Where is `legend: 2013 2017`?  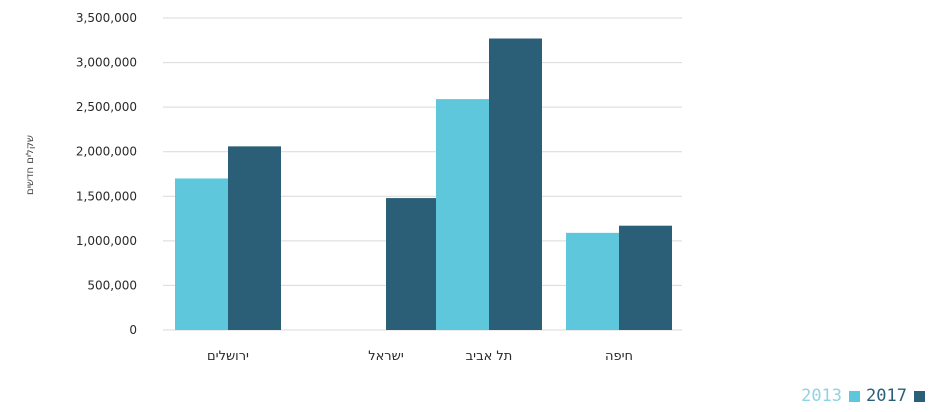
legend: 2013 2017 is located at coordinates (860, 396).